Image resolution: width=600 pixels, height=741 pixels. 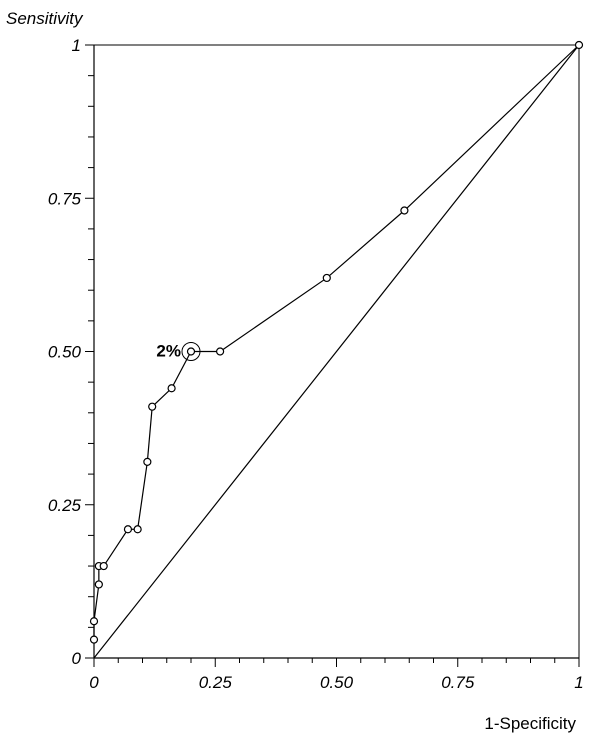 What do you see at coordinates (94, 682) in the screenshot?
I see `x-tick-label: 0` at bounding box center [94, 682].